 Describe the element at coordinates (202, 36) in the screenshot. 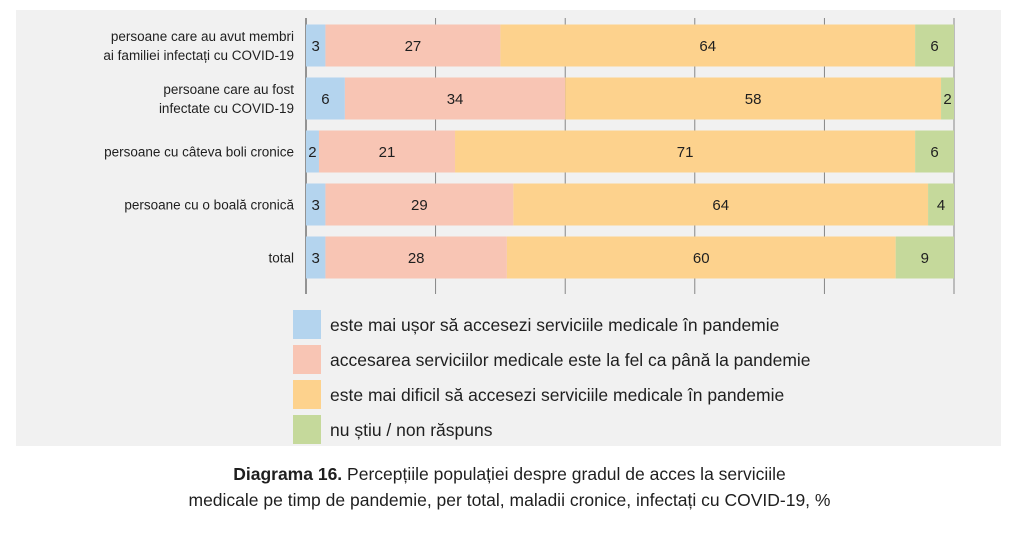

I see `category-label: persoane care au avut membri` at that location.